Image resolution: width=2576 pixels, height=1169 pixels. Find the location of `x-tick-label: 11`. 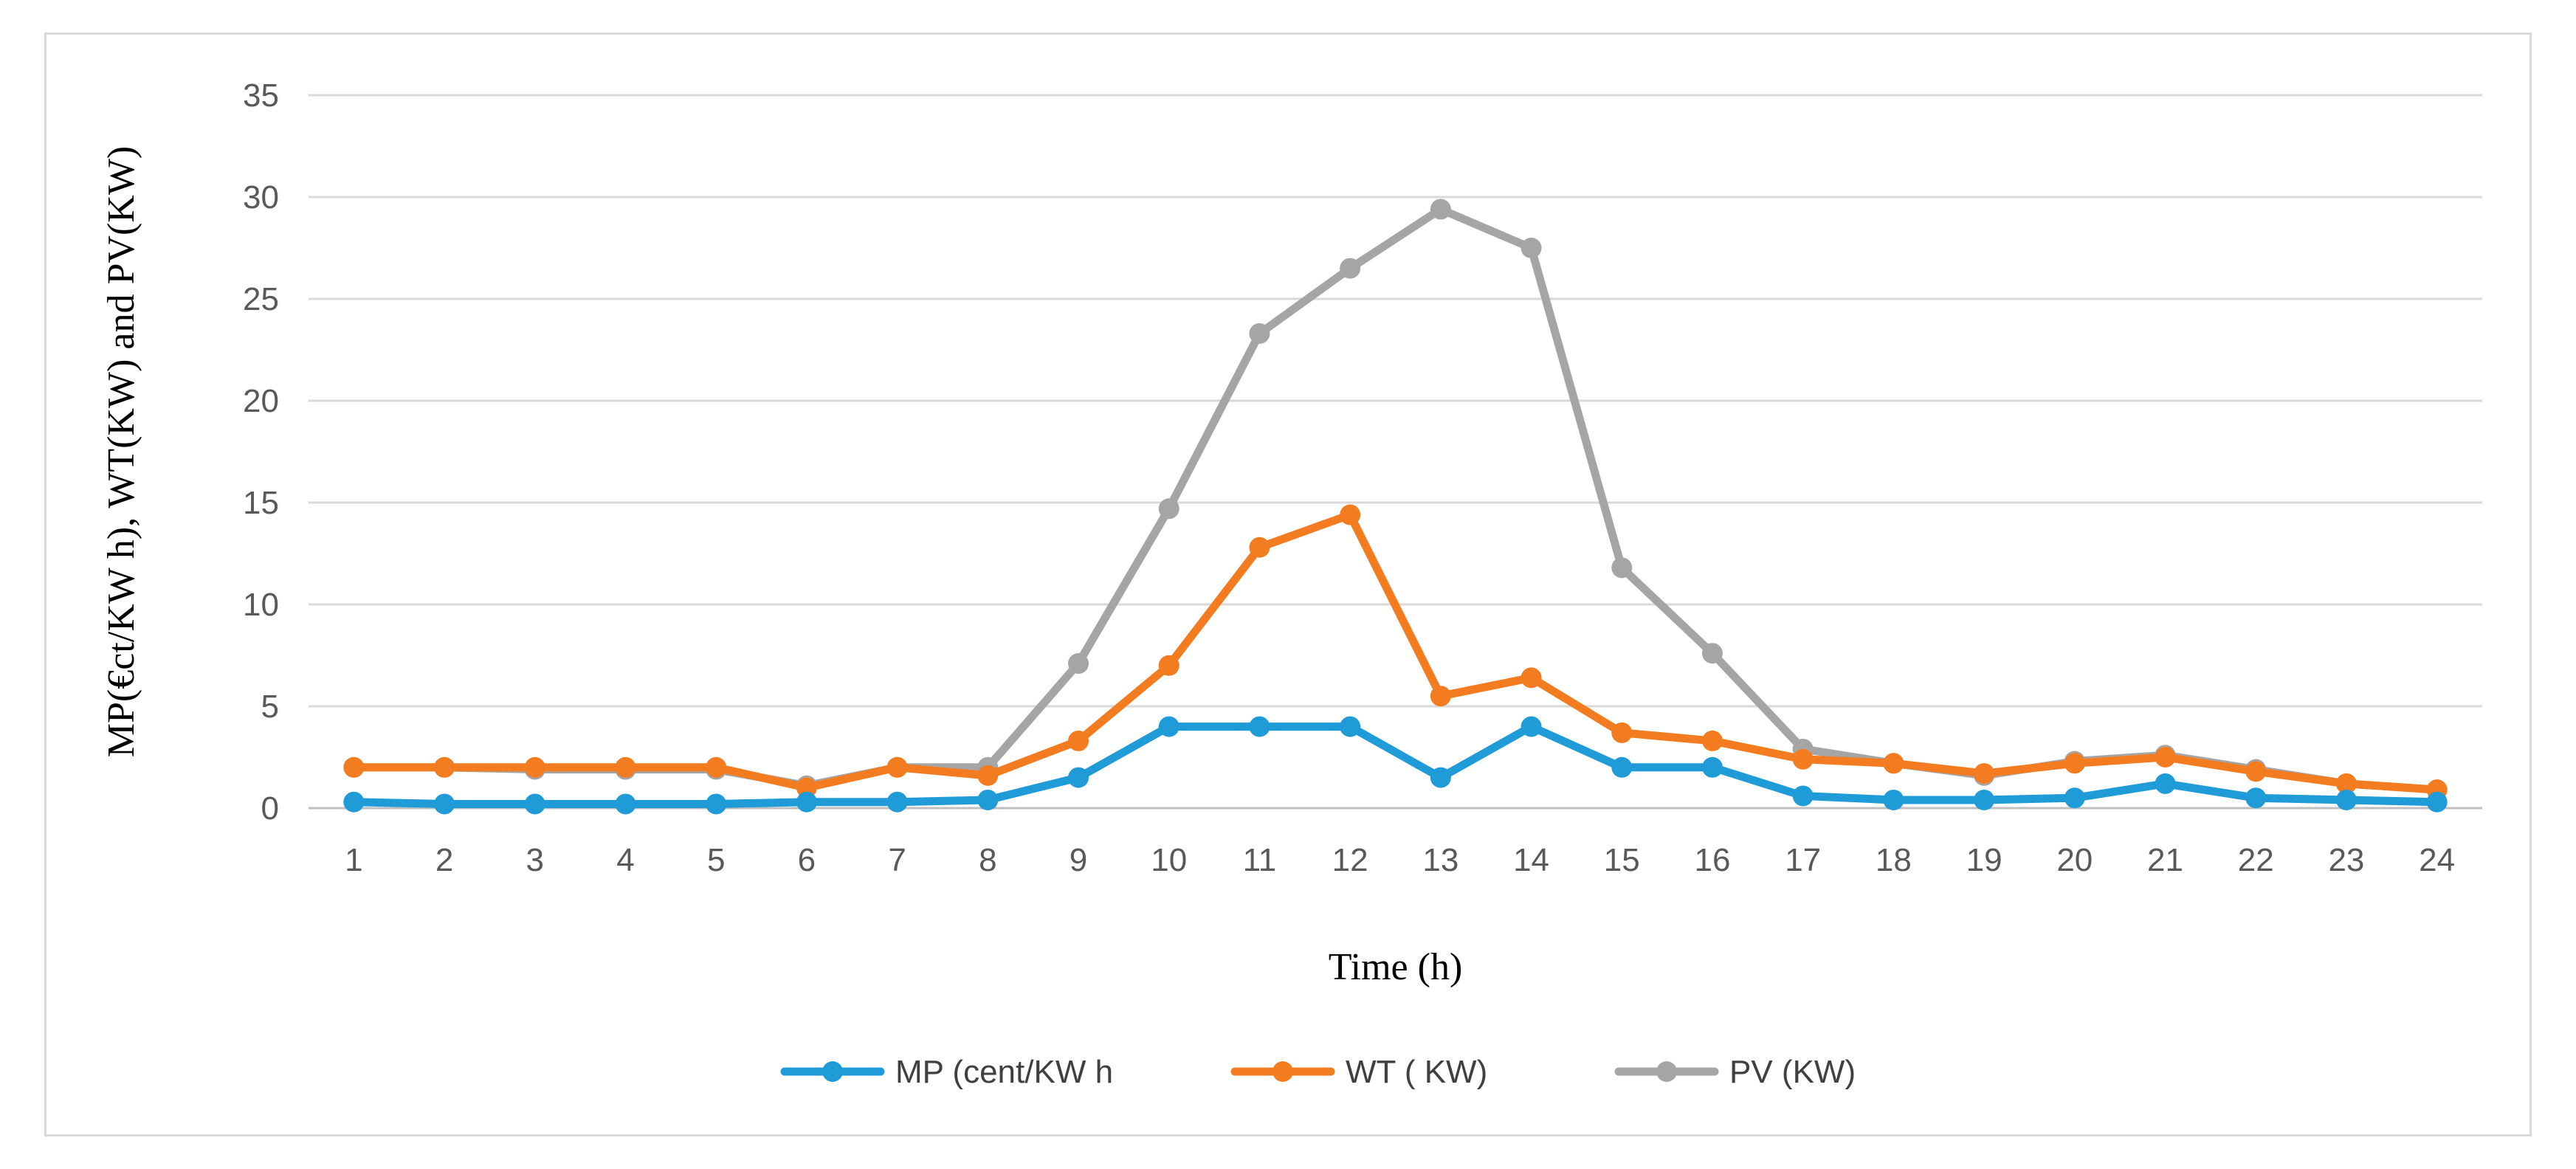

x-tick-label: 11 is located at coordinates (1260, 860).